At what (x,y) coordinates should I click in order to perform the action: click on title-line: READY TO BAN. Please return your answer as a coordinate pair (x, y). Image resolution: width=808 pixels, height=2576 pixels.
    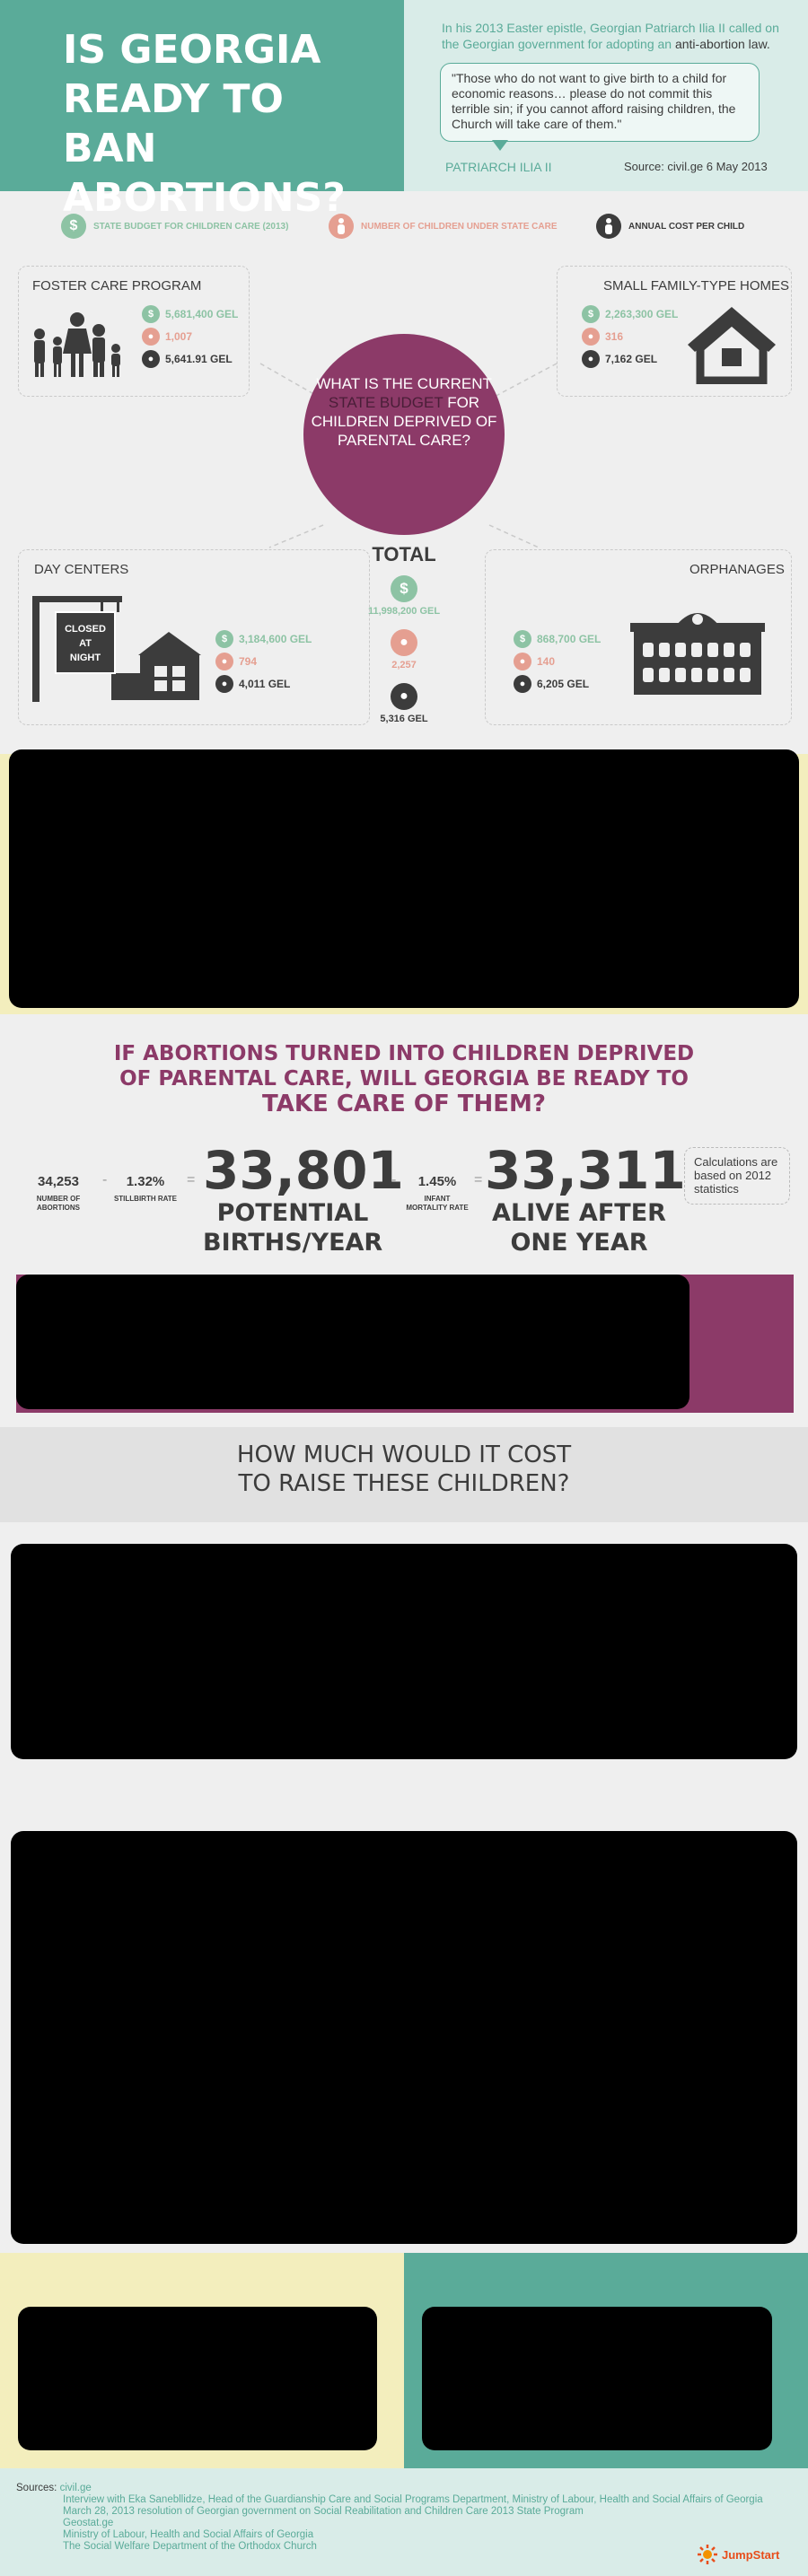
    Looking at the image, I should click on (173, 123).